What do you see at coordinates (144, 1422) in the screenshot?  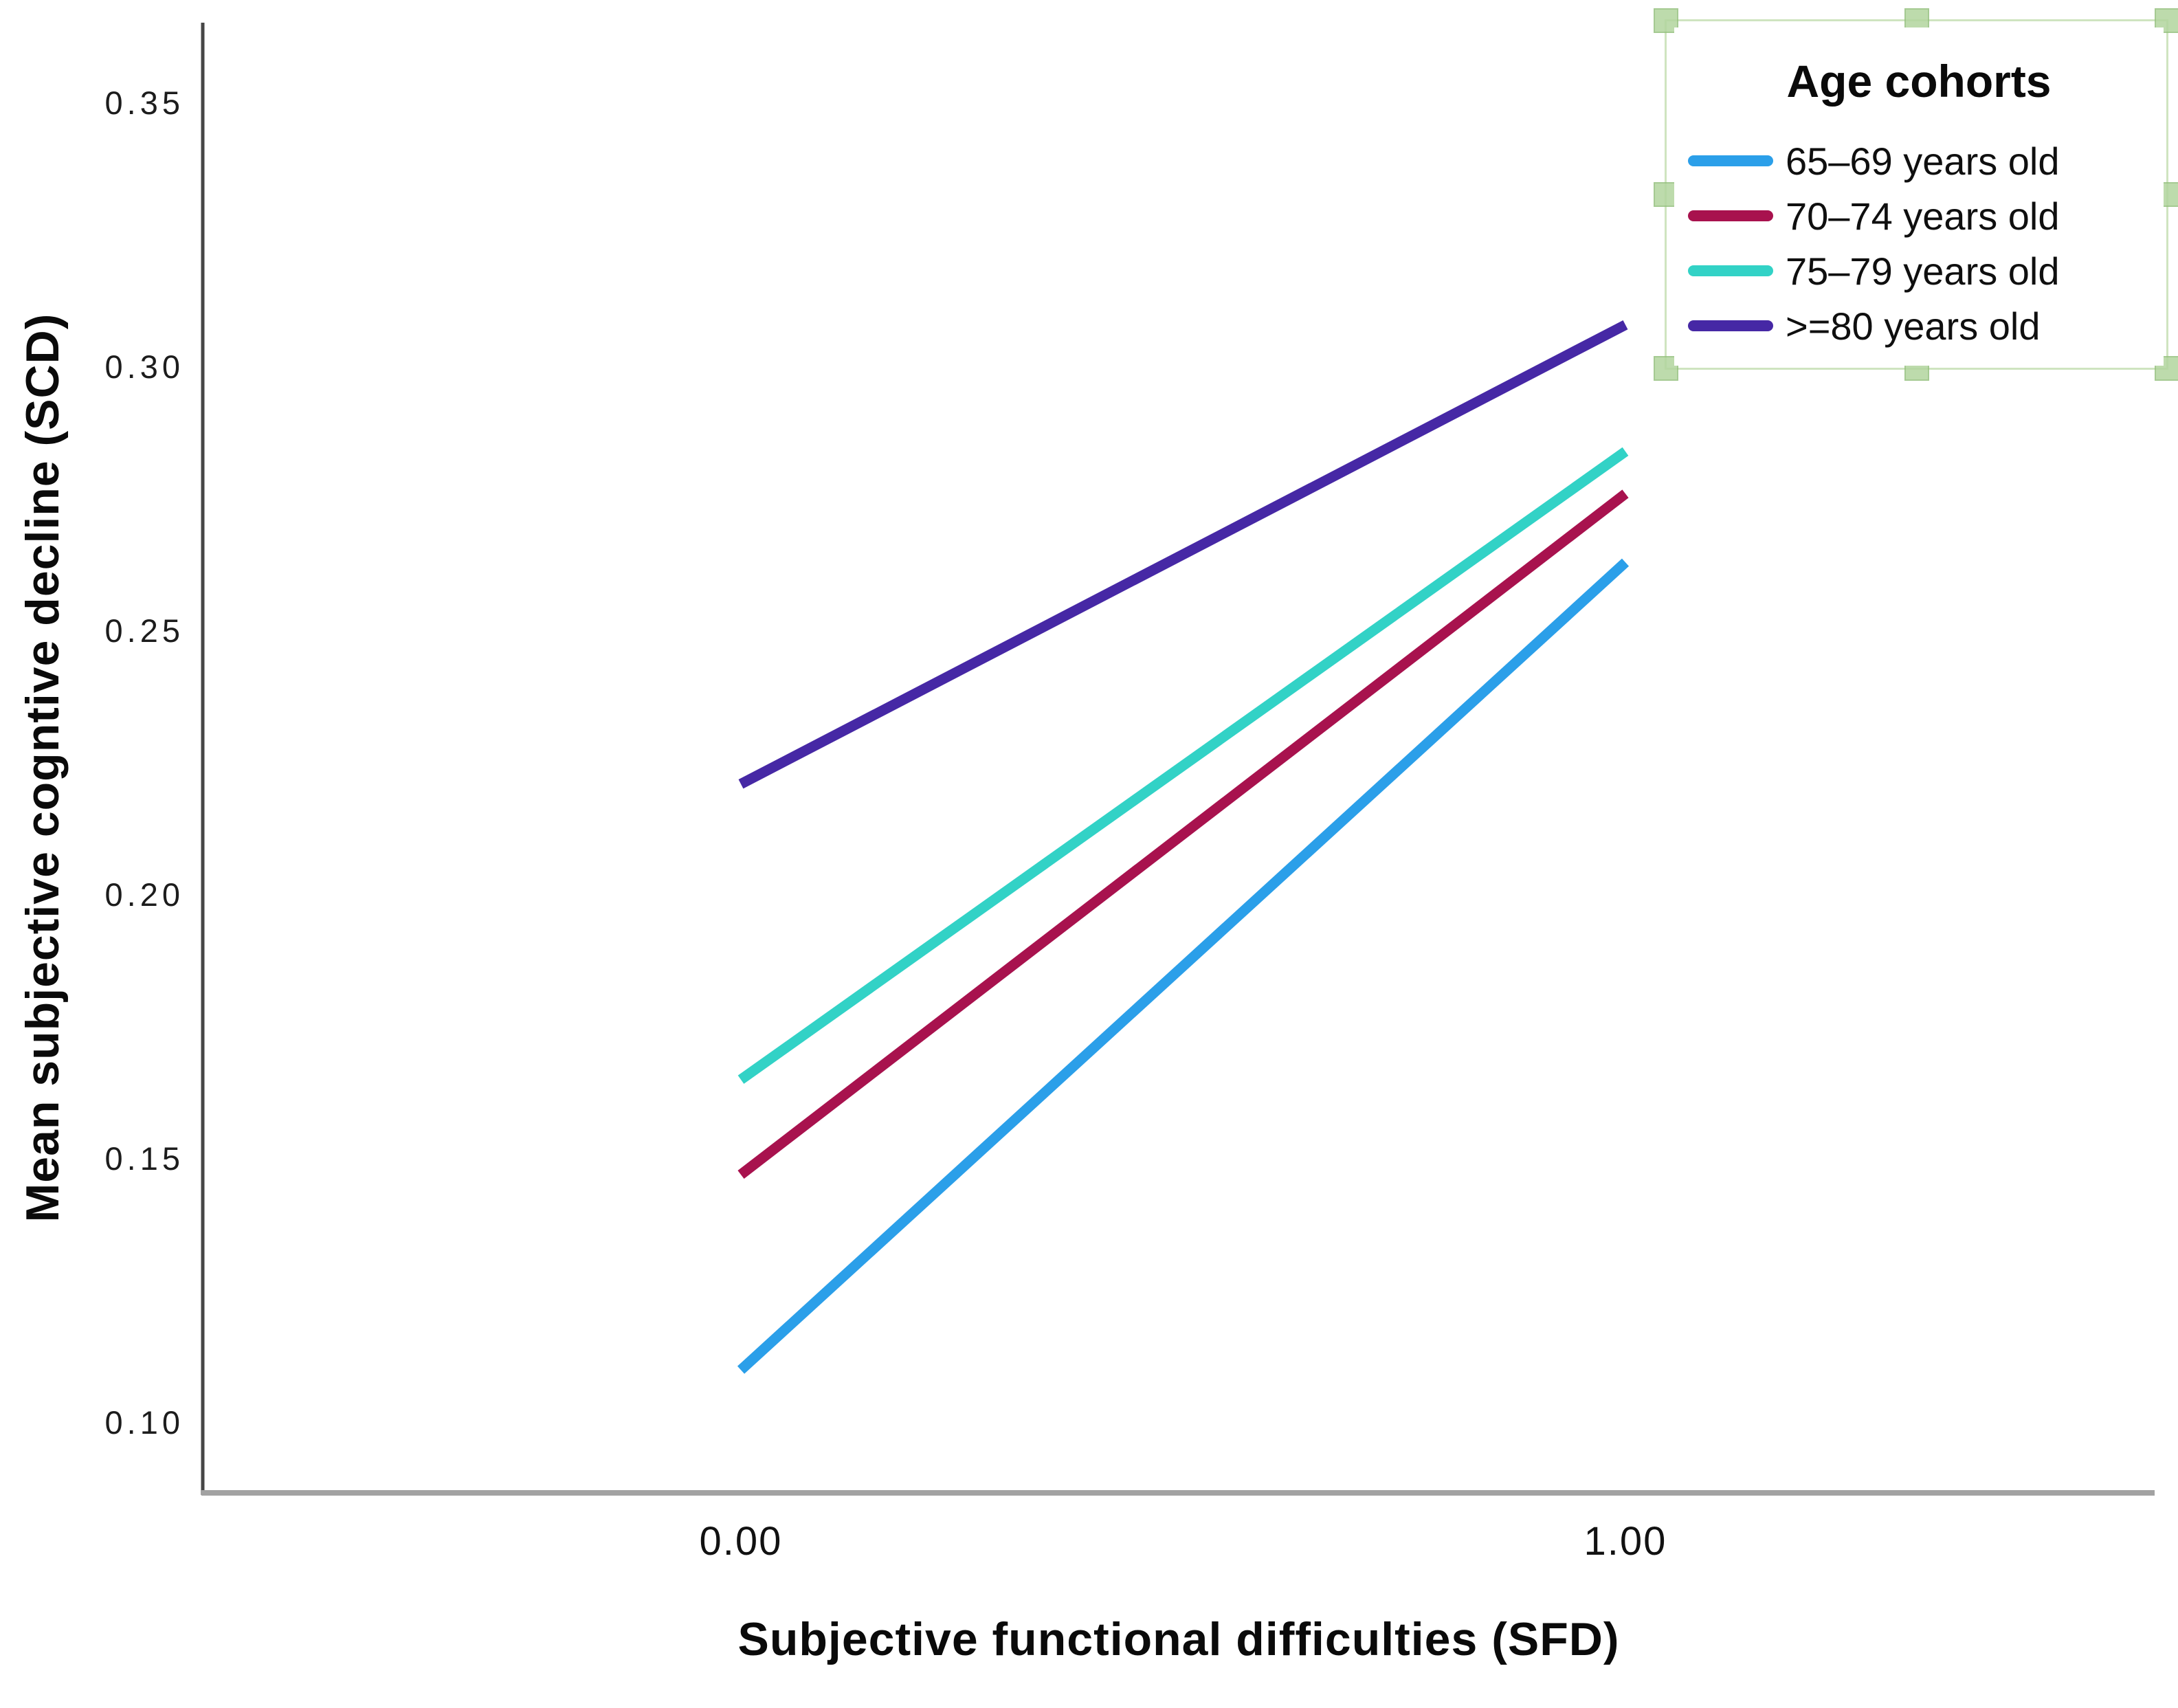 I see `y-tick-label: 0.10` at bounding box center [144, 1422].